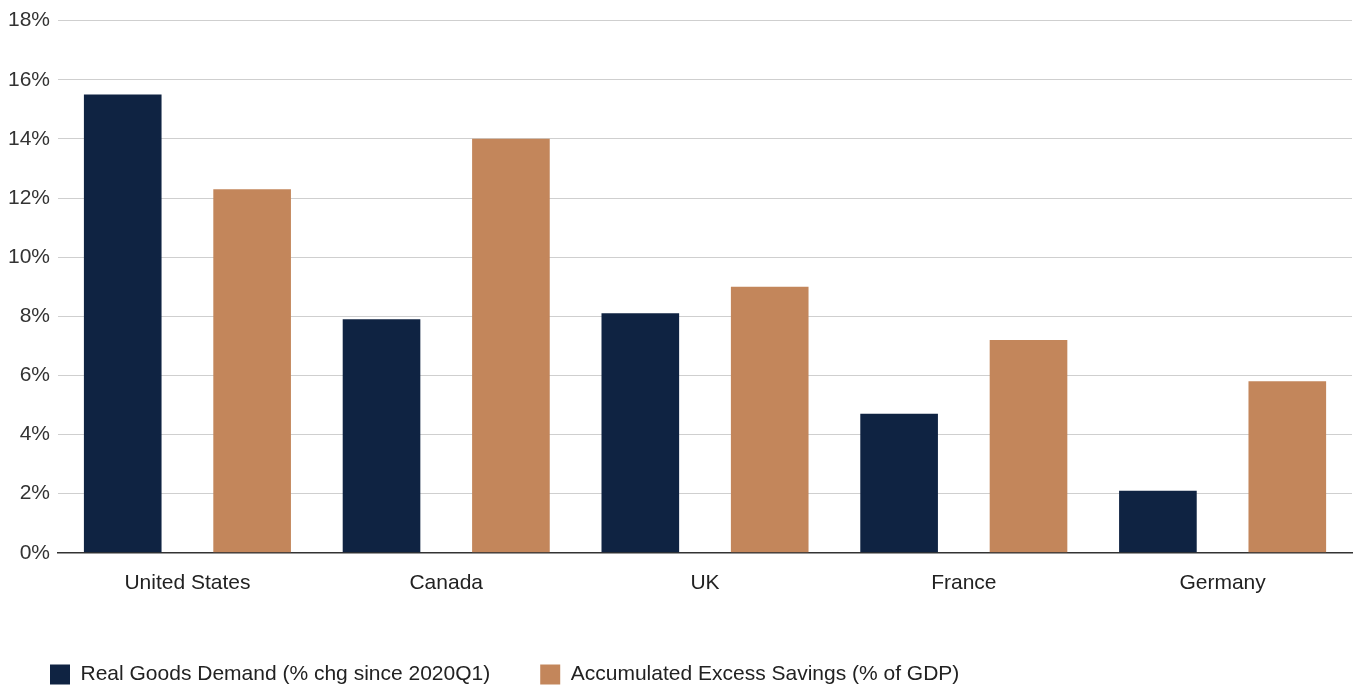 Image resolution: width=1362 pixels, height=695 pixels. What do you see at coordinates (765, 673) in the screenshot?
I see `legend-label: Accumulated Excess Savings (% of GDP)` at bounding box center [765, 673].